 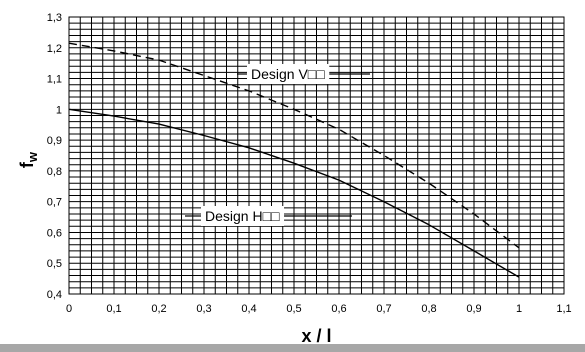 I want to click on y-axis-title: fw, so click(x=28, y=159).